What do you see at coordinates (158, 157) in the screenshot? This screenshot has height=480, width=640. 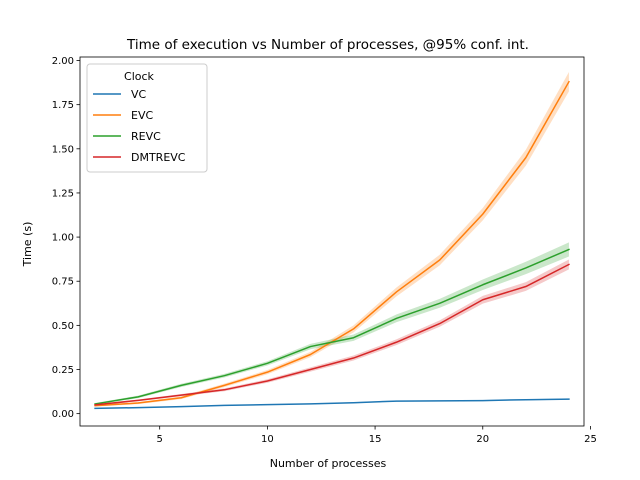 I see `legend-label-dmtrevc: DMTREVC` at bounding box center [158, 157].